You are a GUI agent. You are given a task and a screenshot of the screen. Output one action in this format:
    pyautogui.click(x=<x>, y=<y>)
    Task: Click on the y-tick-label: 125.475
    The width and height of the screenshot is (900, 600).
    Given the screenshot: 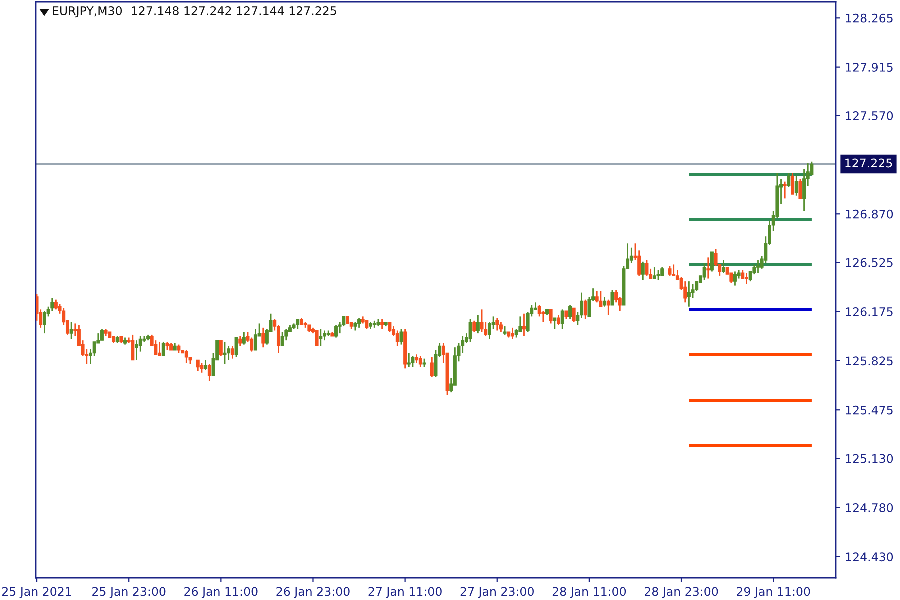 What is the action you would take?
    pyautogui.click(x=869, y=410)
    